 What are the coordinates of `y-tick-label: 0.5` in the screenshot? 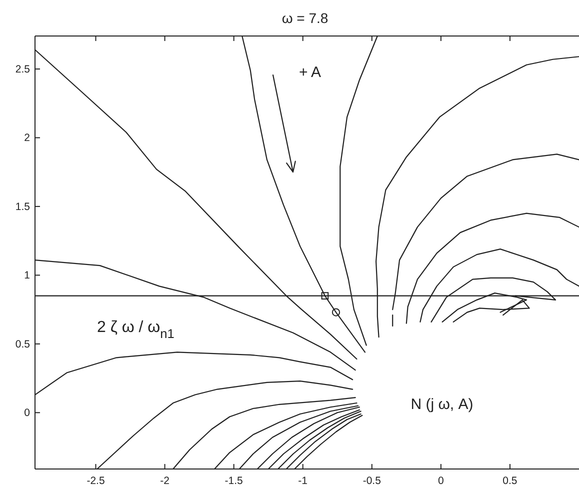 It's located at (22, 344).